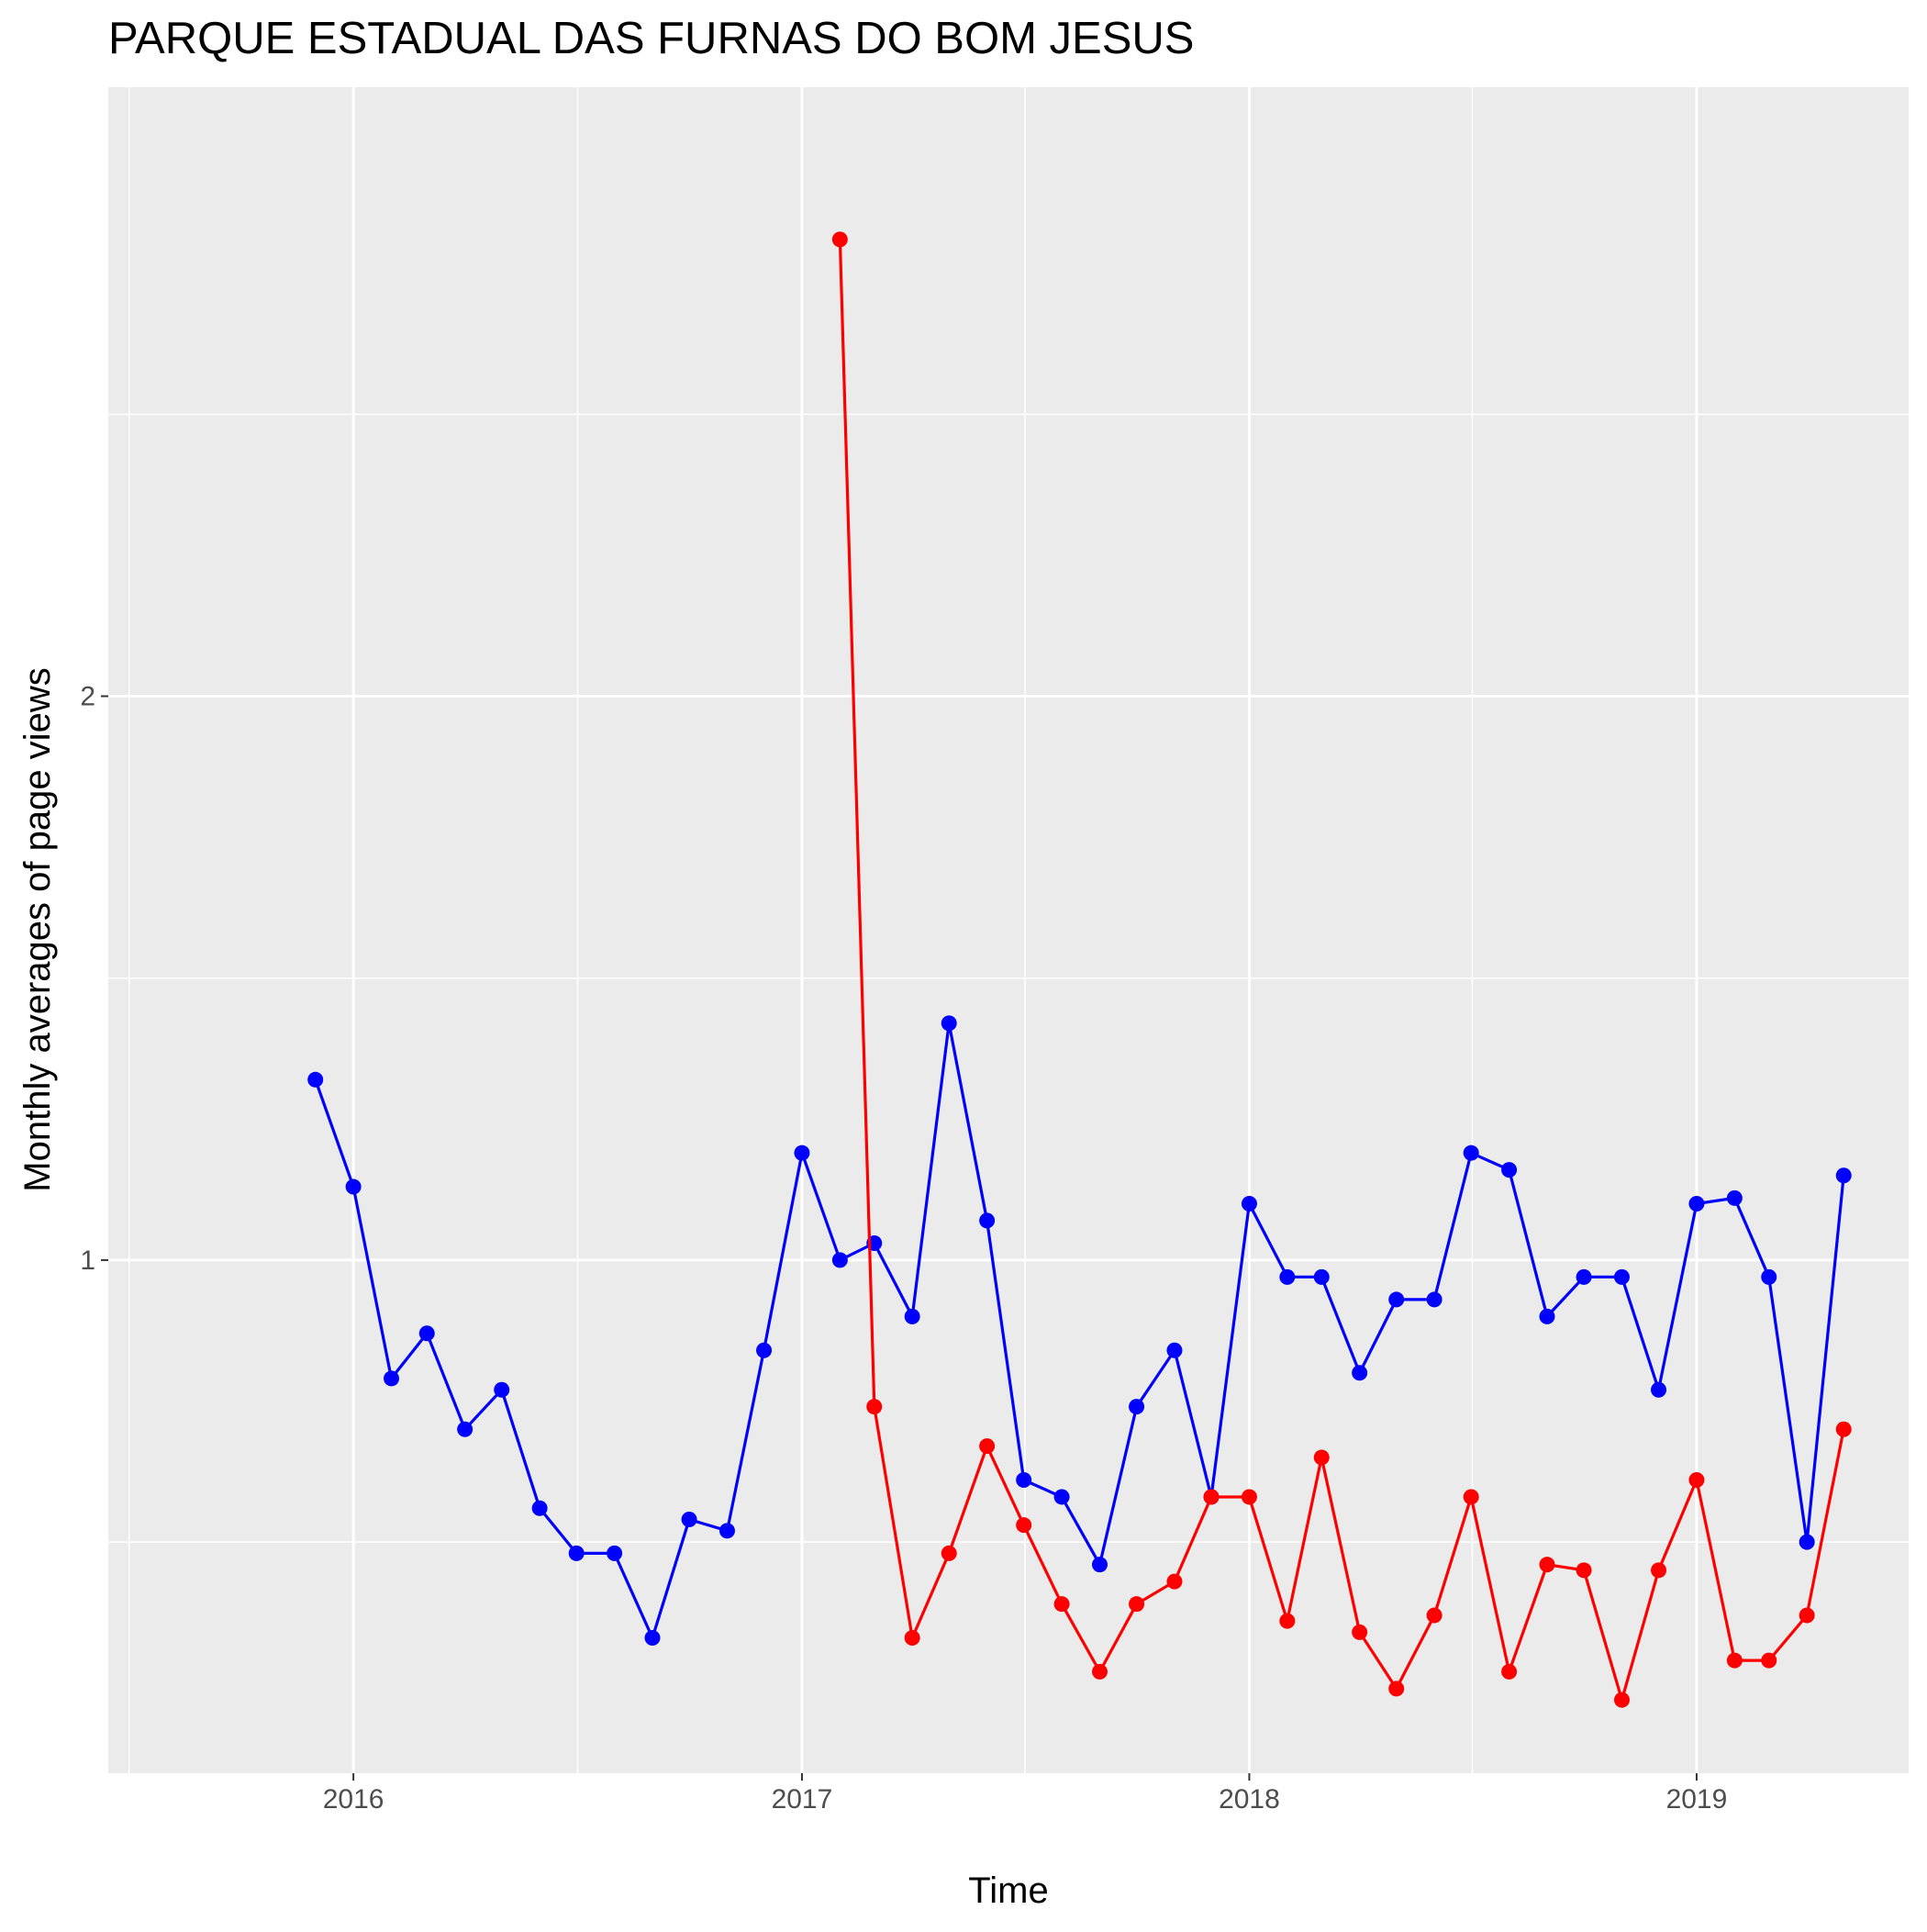  Describe the element at coordinates (353, 1799) in the screenshot. I see `x-tick-label: 2016` at that location.